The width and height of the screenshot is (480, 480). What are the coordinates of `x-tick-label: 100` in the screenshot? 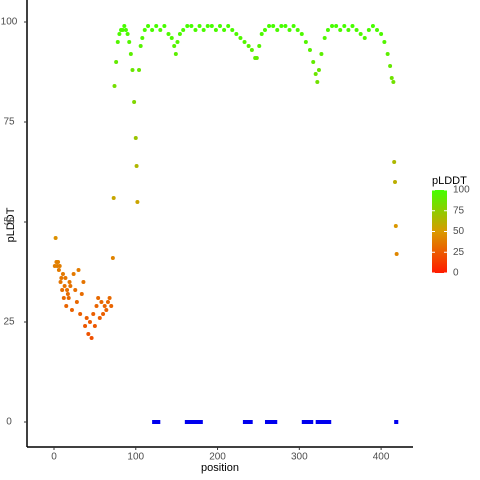 It's located at (135, 457).